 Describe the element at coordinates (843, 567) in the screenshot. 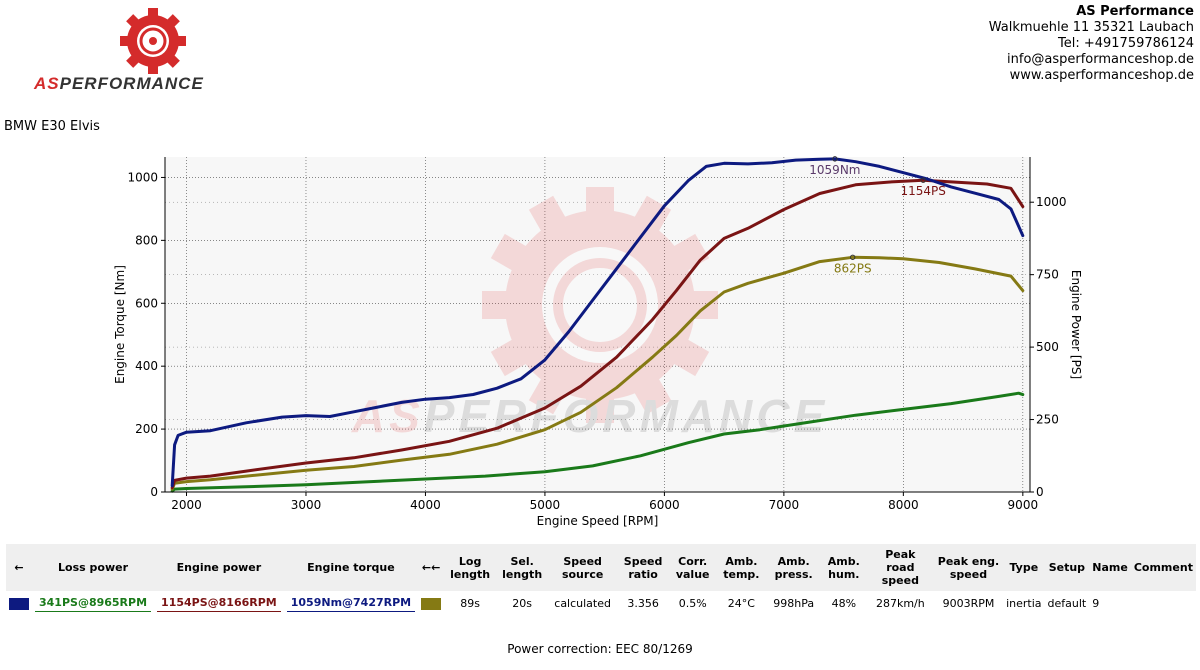

I see `col-amb-hum: Amb. hum.` at that location.